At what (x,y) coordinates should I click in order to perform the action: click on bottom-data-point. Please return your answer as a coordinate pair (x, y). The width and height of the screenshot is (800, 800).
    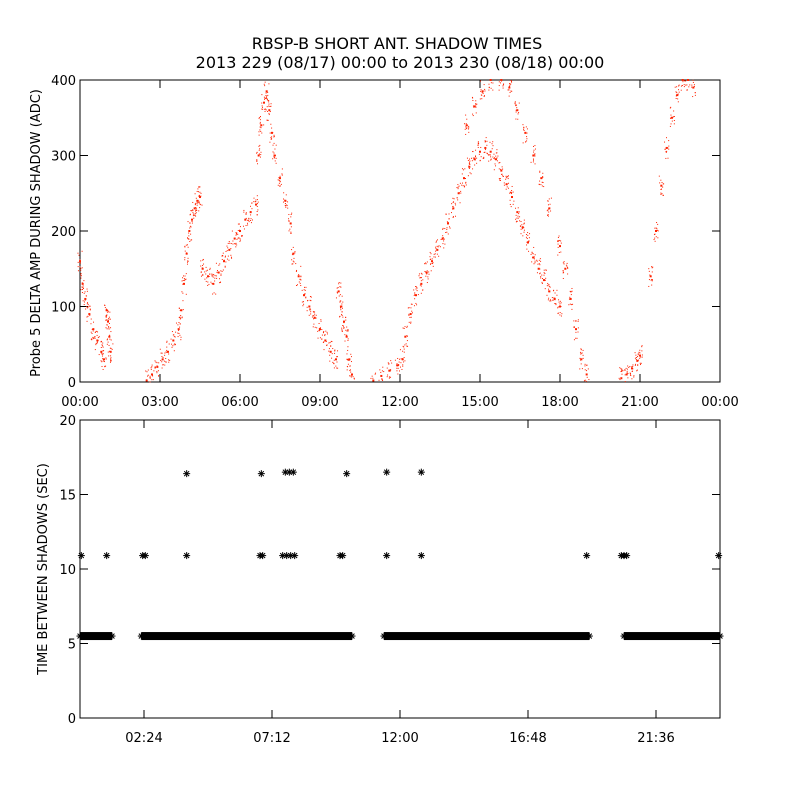
    Looking at the image, I should click on (187, 474).